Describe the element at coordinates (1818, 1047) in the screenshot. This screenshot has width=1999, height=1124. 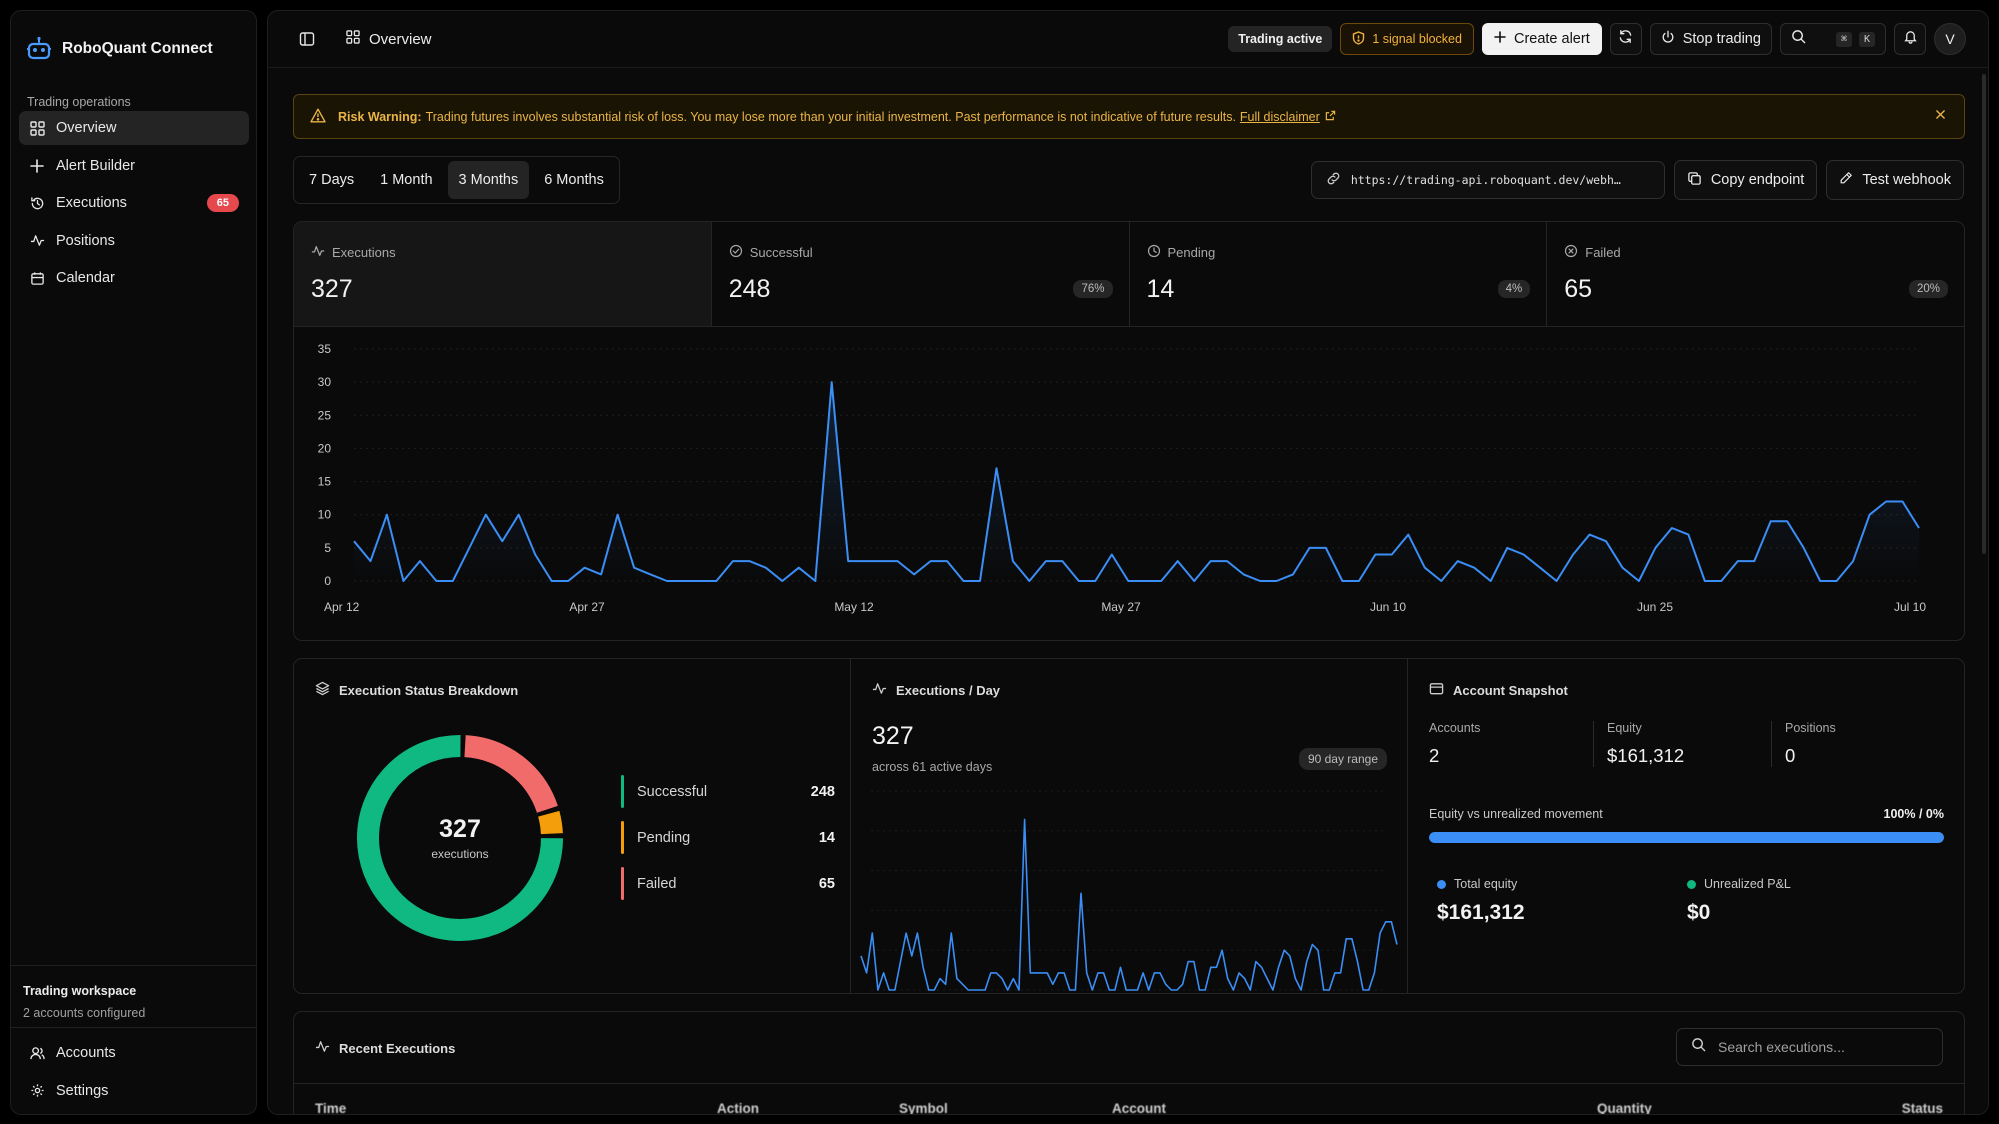
I see `search-input` at that location.